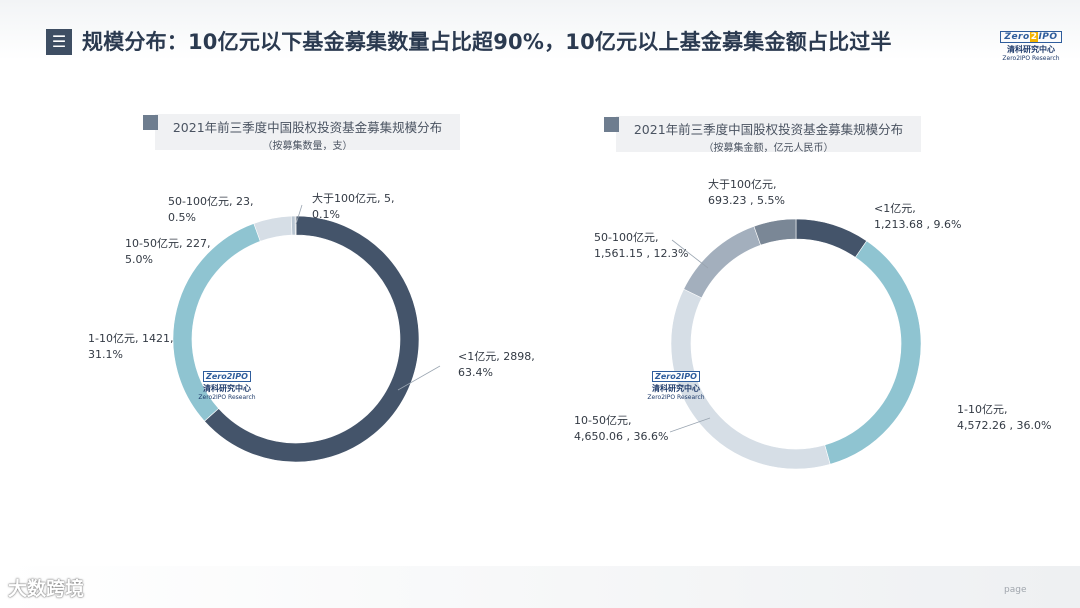  What do you see at coordinates (1015, 590) in the screenshot?
I see `page-label: page` at bounding box center [1015, 590].